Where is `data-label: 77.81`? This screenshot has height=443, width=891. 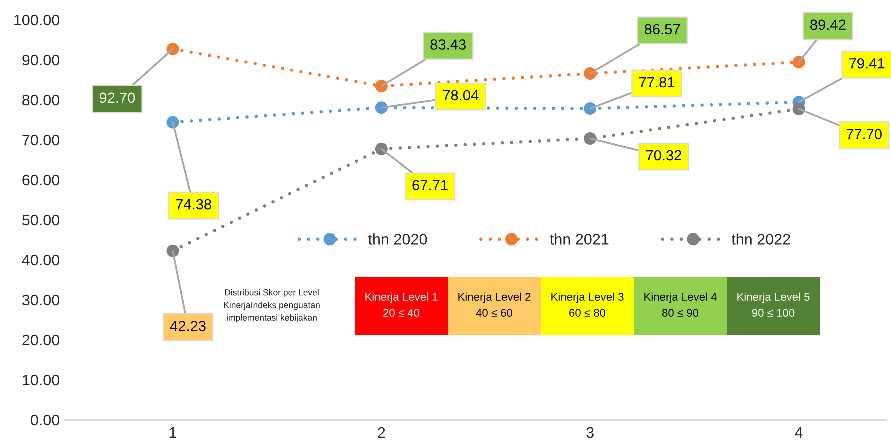 data-label: 77.81 is located at coordinates (657, 82).